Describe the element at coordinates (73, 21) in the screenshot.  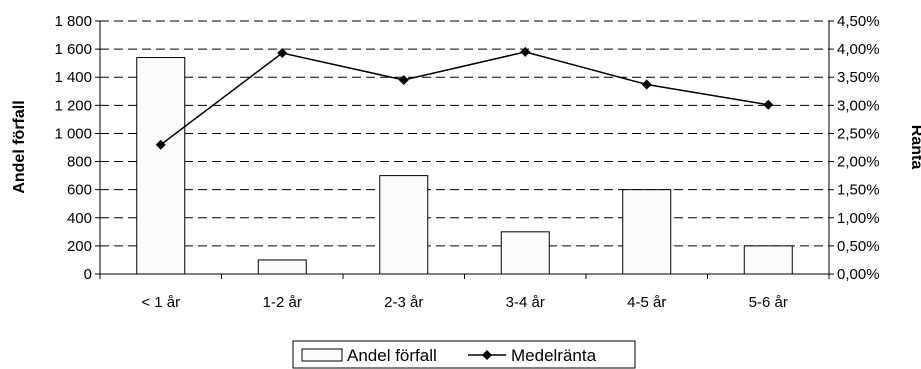
I see `y-tick-label: 1 800` at that location.